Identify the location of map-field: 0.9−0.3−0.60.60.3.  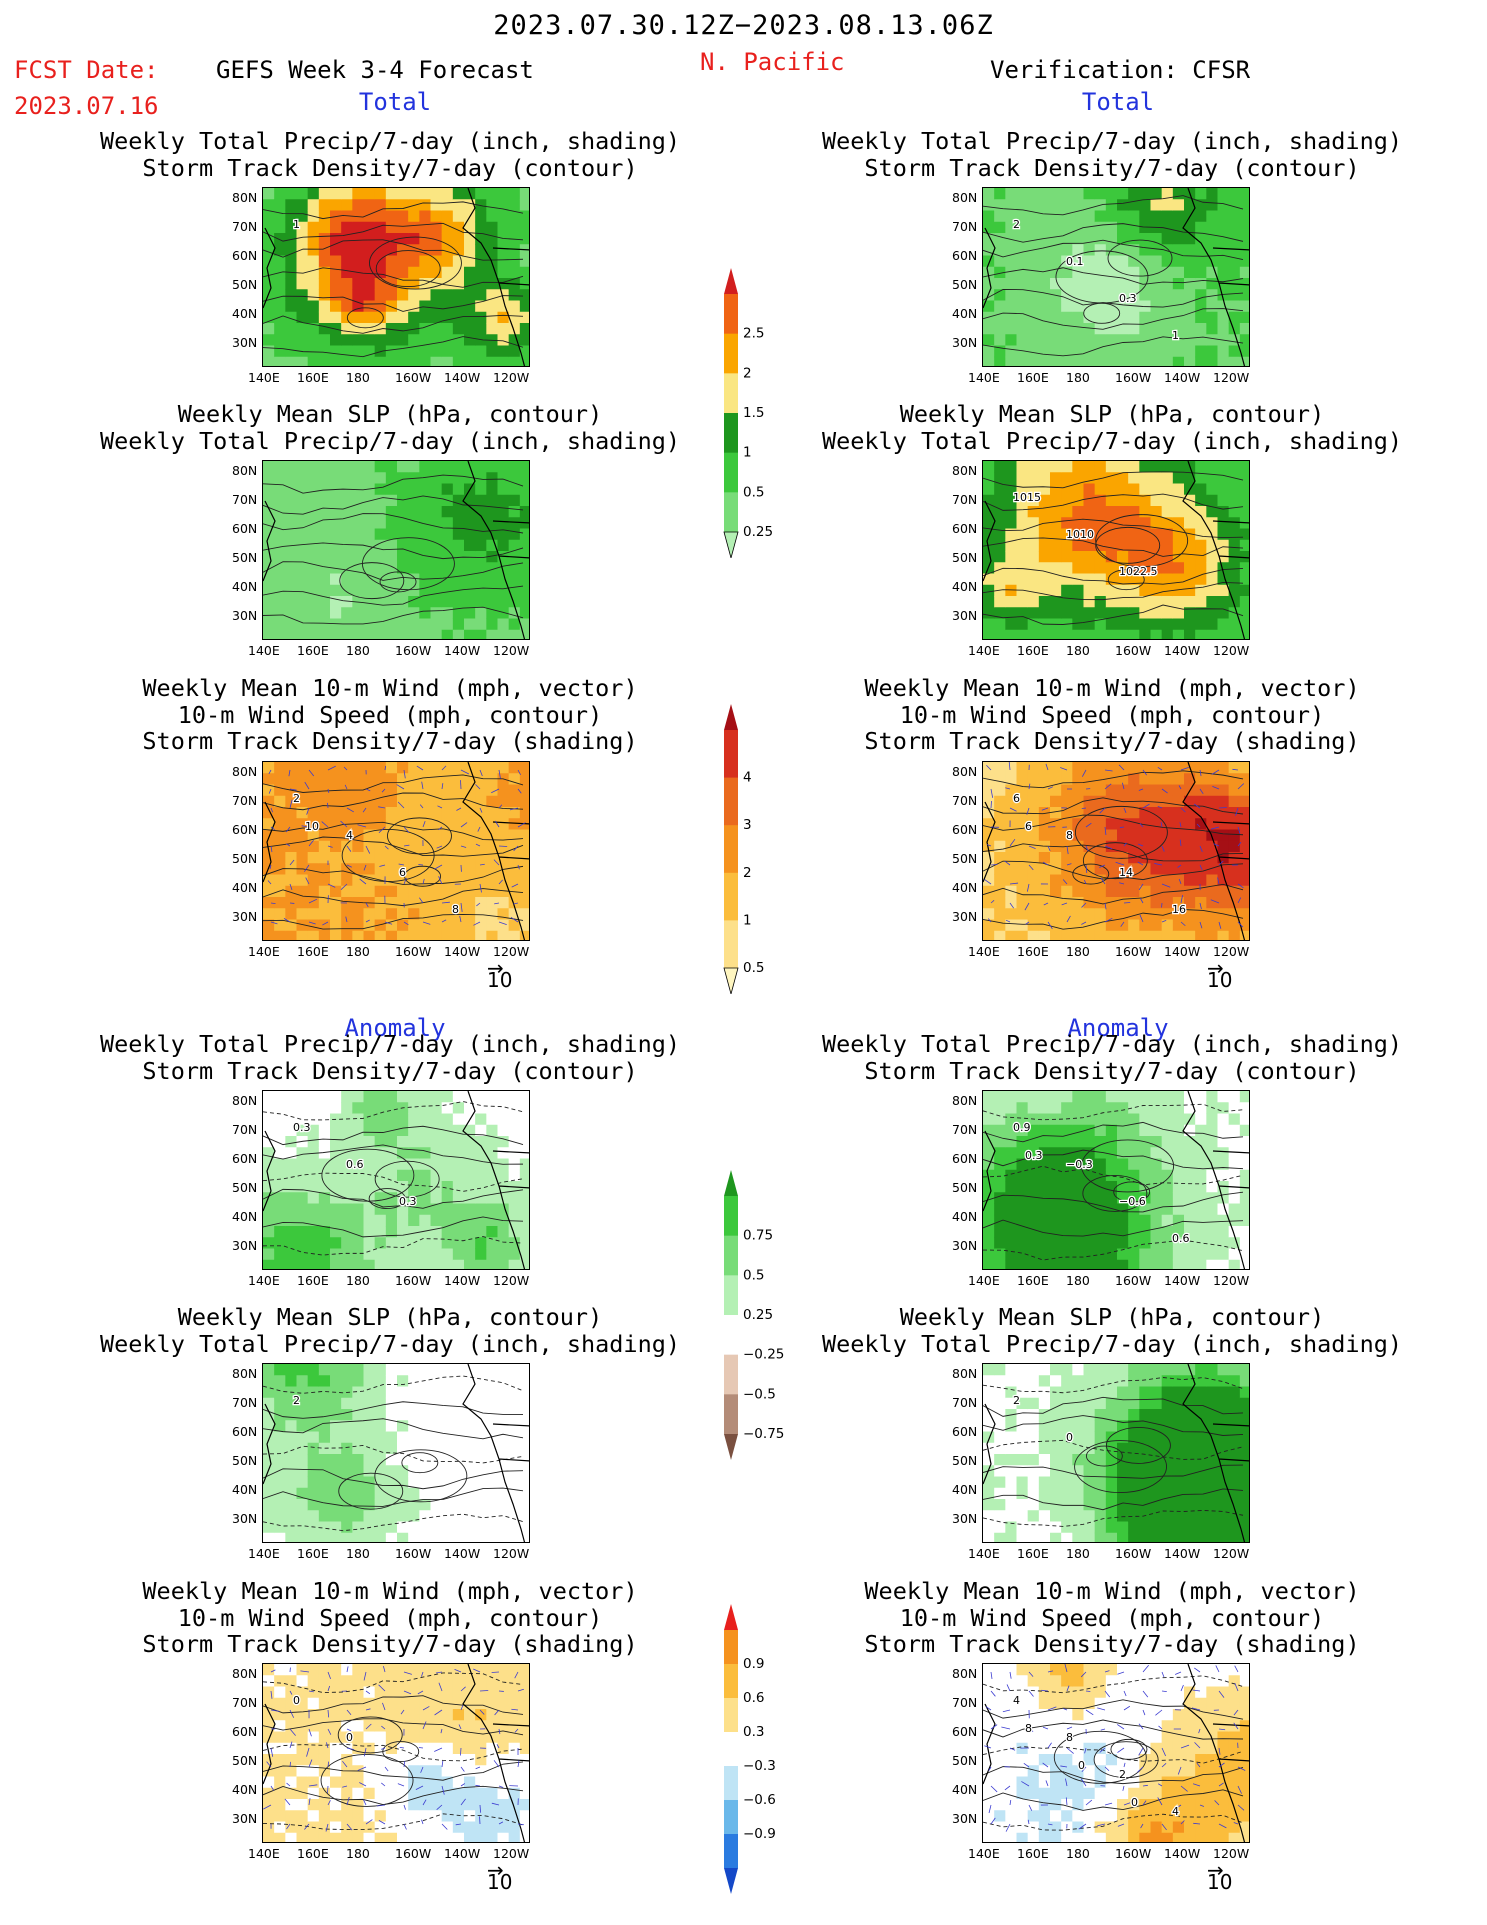
(1116, 1180).